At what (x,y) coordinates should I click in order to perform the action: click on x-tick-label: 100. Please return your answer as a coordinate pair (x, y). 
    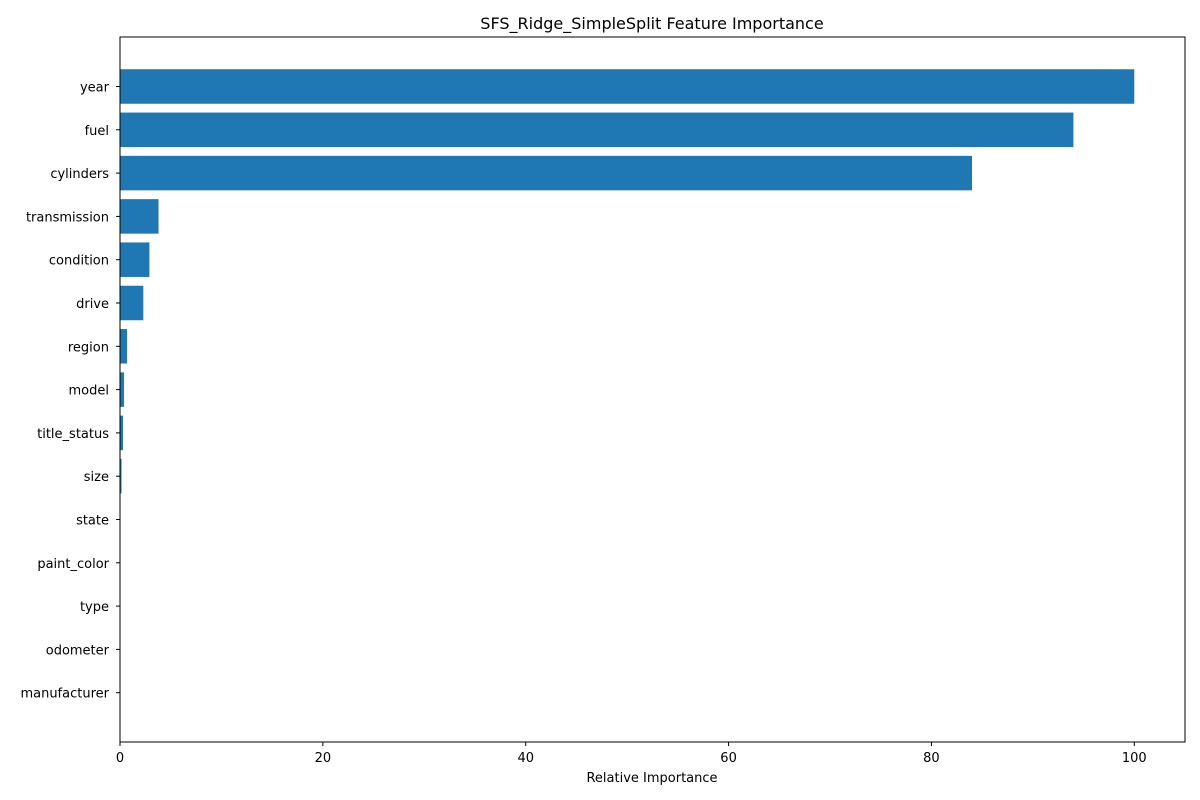
    Looking at the image, I should click on (1134, 758).